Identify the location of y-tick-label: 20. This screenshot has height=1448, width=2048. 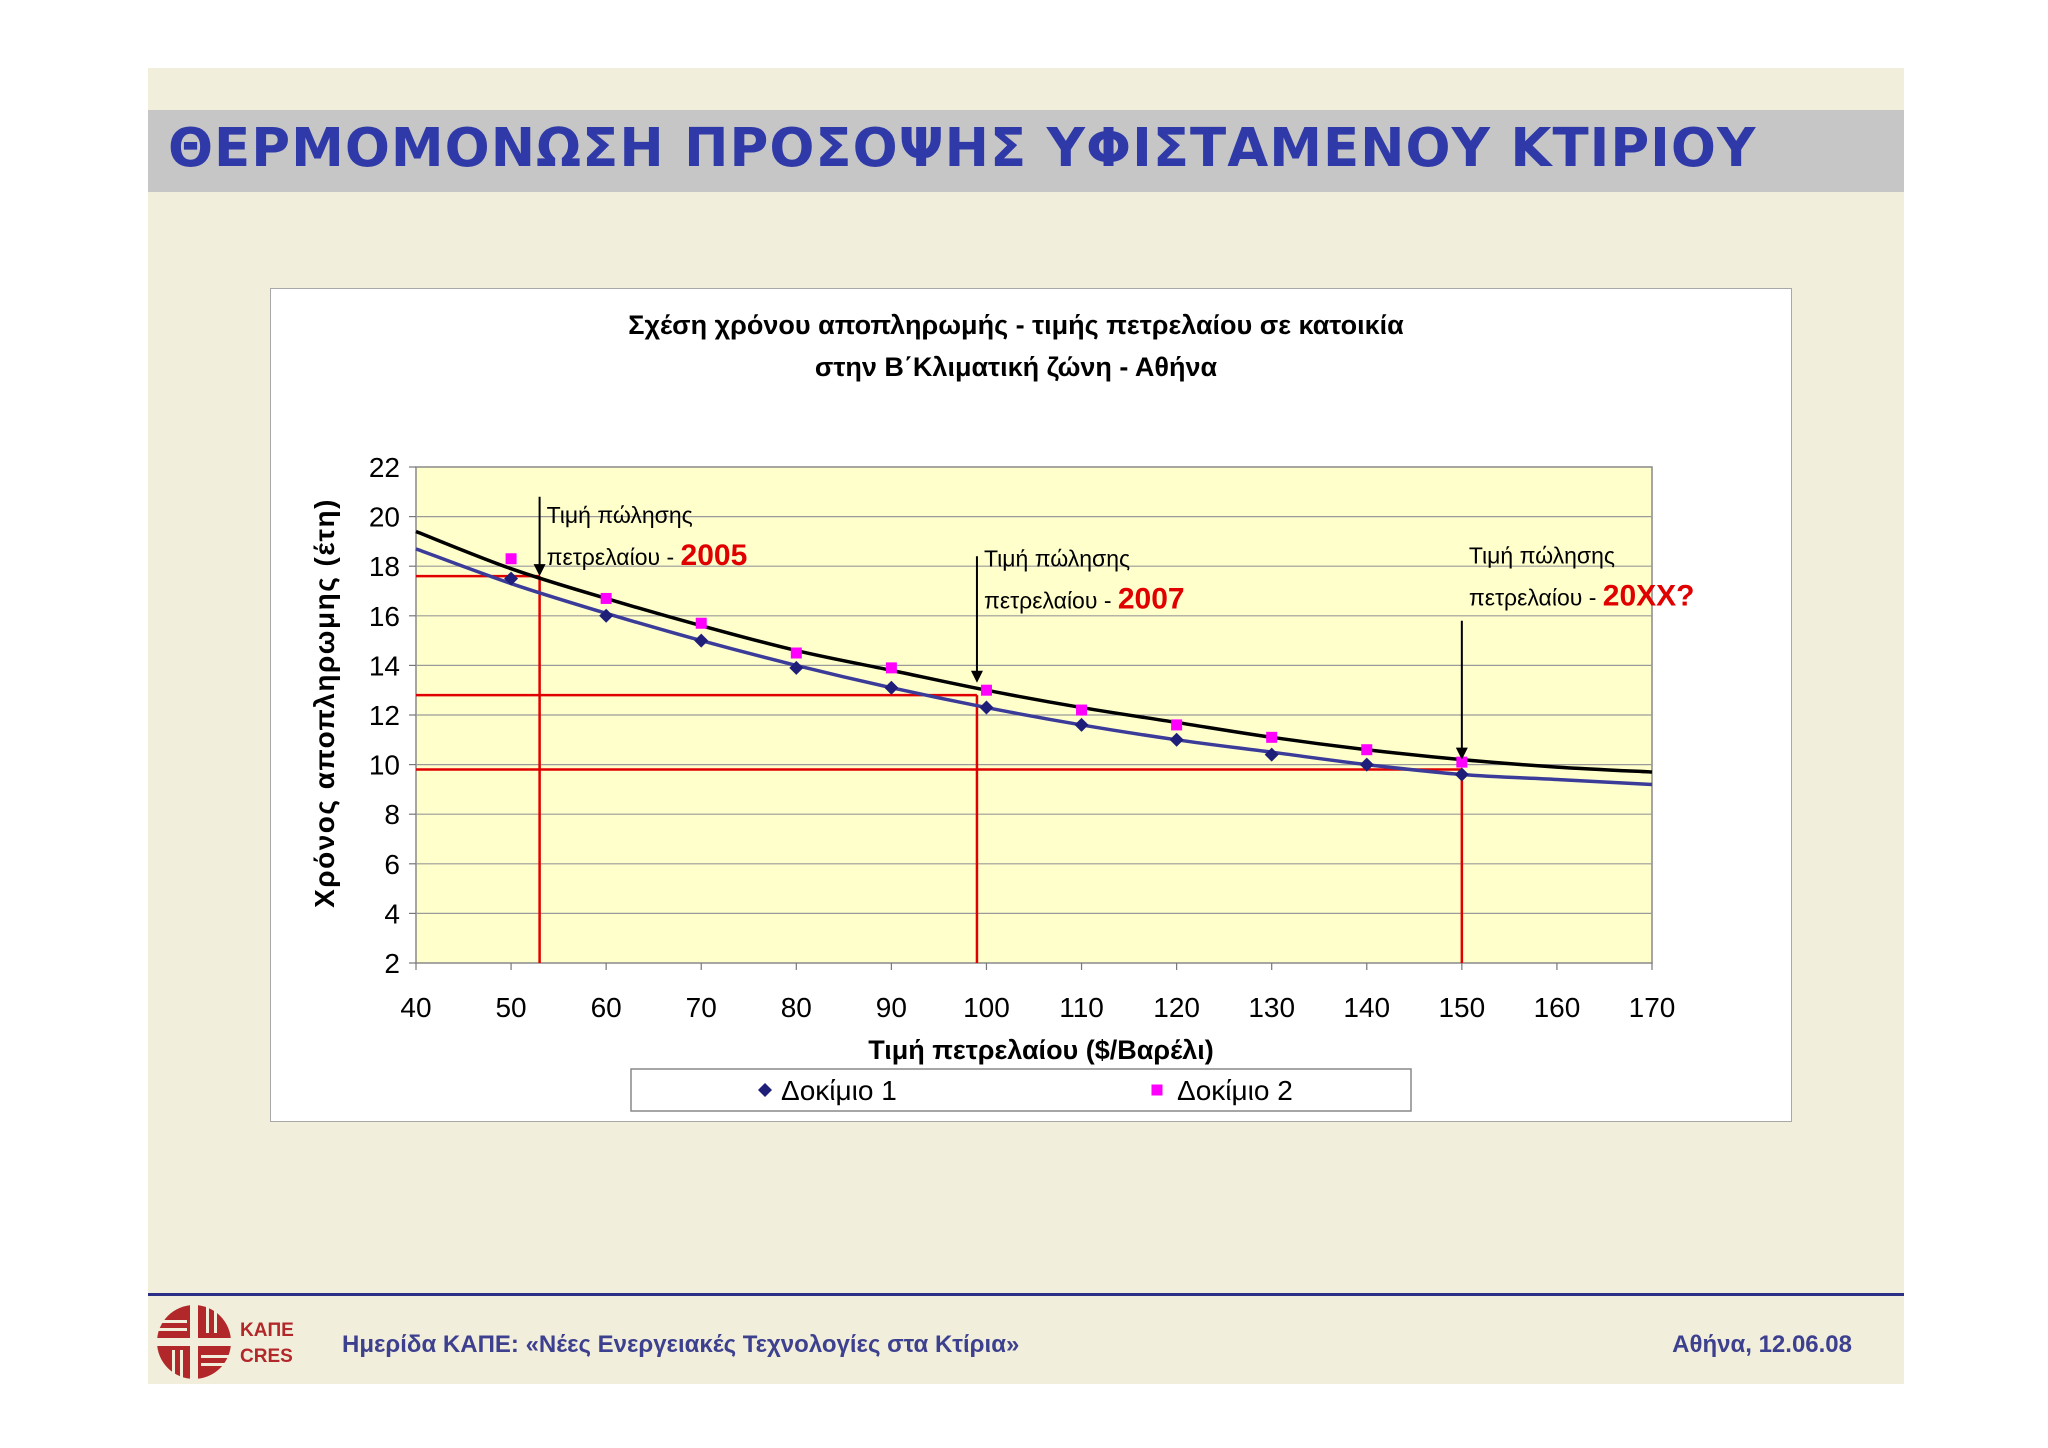
(384, 517).